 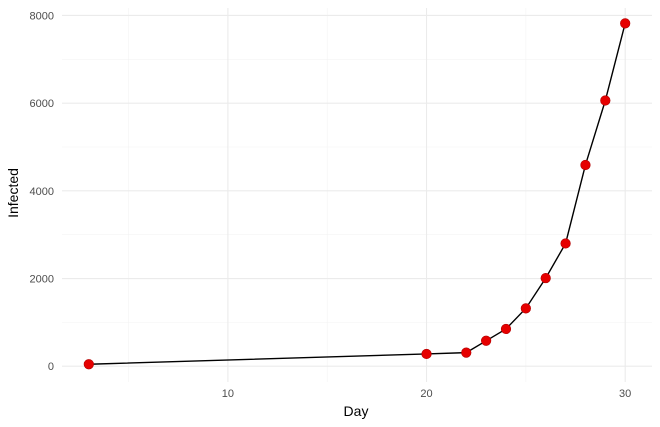 I want to click on x-tick-label: 20, so click(x=426, y=394).